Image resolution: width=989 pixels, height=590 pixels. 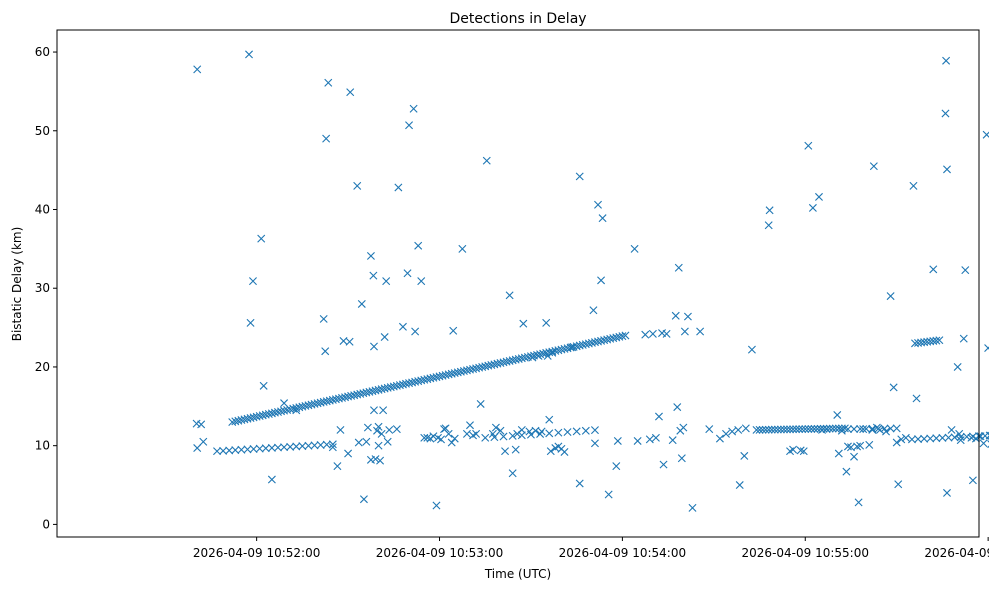 I want to click on y-tick-label: 10, so click(x=42, y=446).